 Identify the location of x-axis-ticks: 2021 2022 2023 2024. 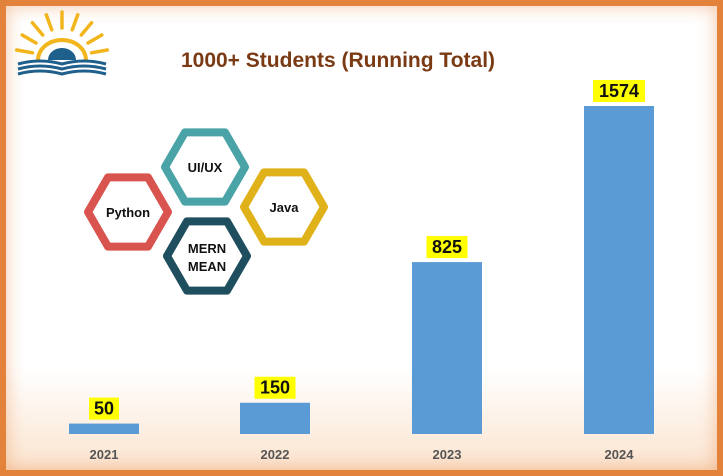
(362, 454).